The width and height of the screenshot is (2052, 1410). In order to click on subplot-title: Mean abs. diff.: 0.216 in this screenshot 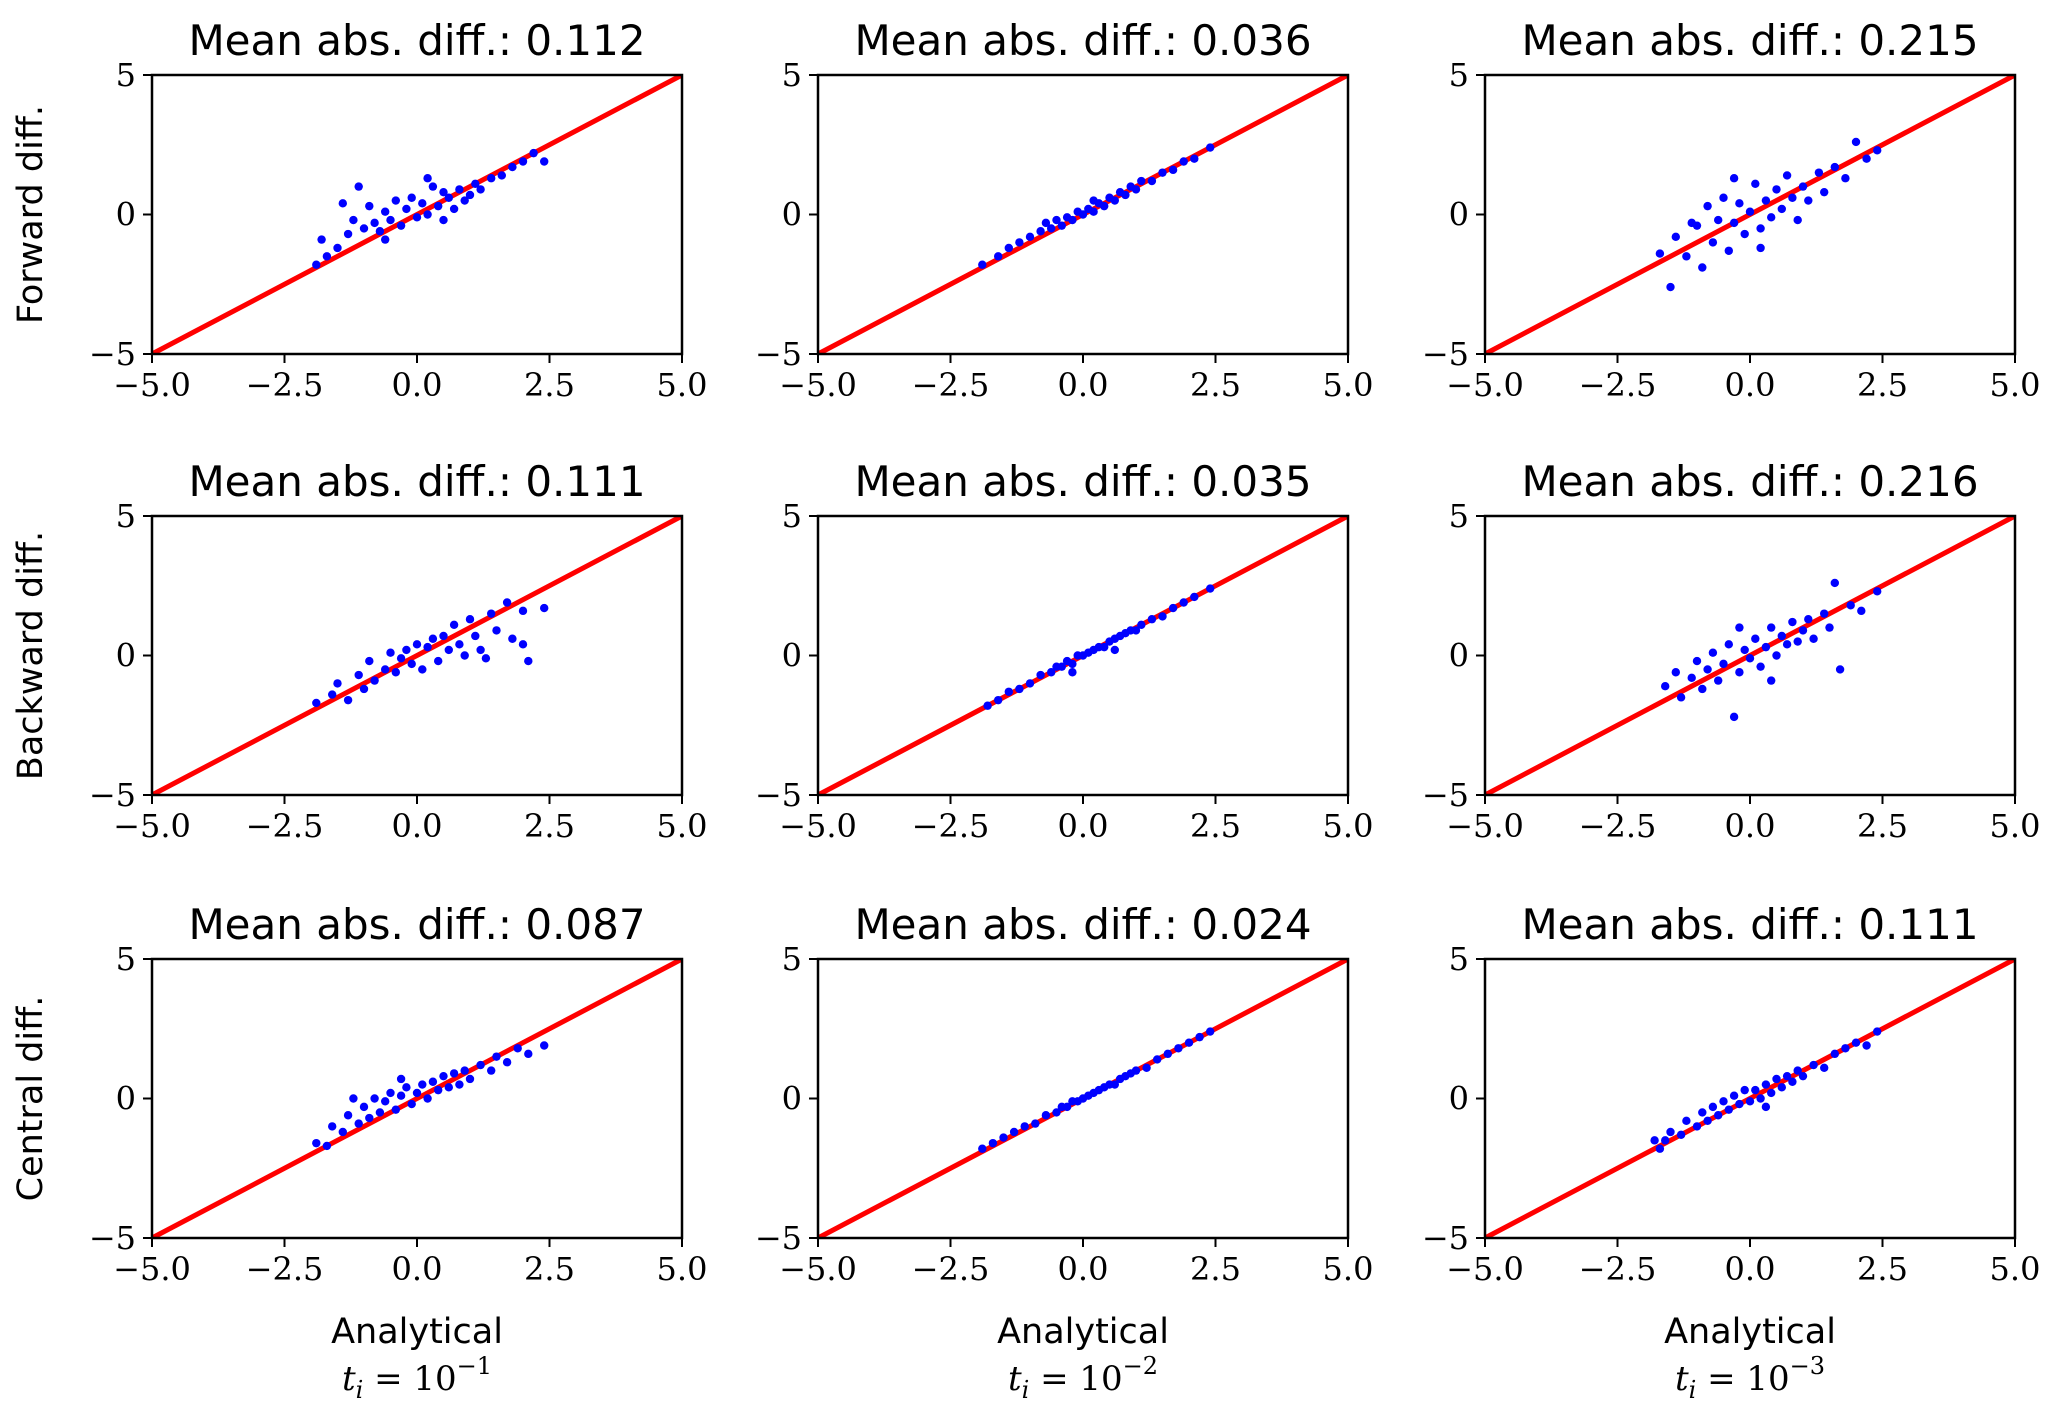, I will do `click(1749, 481)`.